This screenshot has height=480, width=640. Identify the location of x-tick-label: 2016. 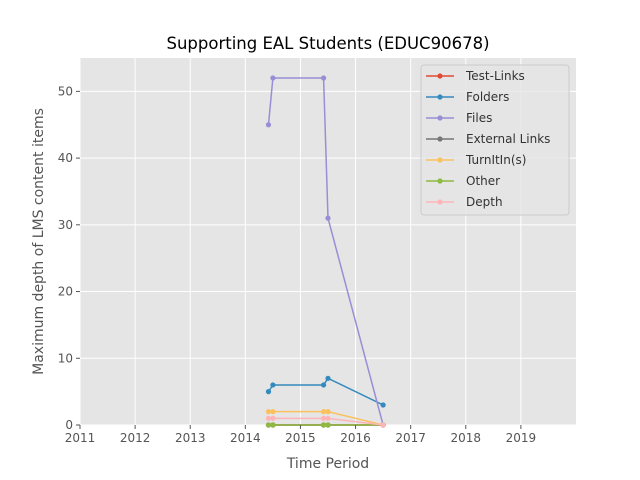
(355, 438).